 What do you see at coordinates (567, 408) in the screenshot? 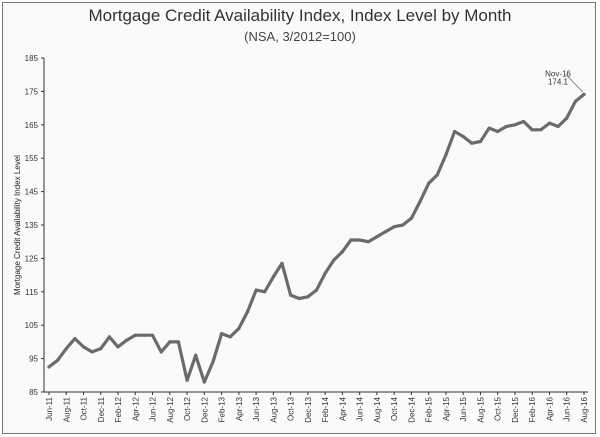
I see `x-tick-label: Jun-16` at bounding box center [567, 408].